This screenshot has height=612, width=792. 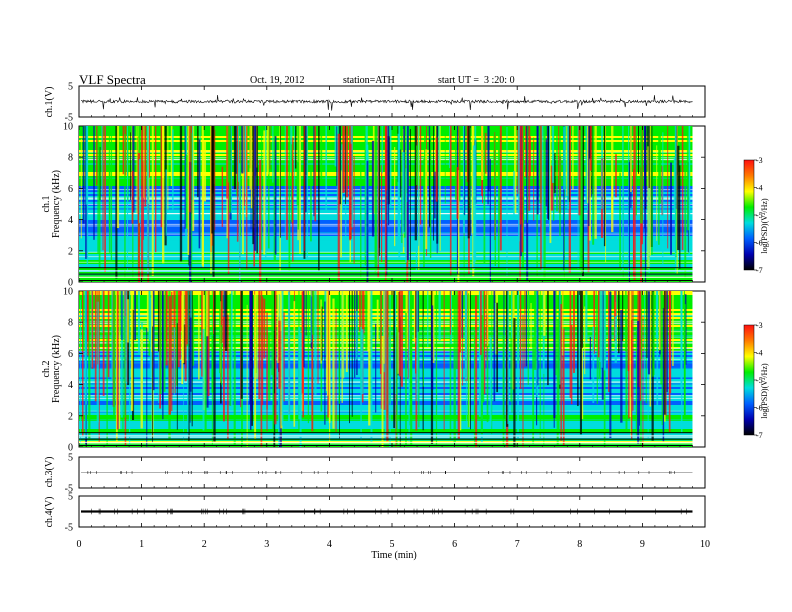 What do you see at coordinates (386, 281) in the screenshot?
I see `spec-line` at bounding box center [386, 281].